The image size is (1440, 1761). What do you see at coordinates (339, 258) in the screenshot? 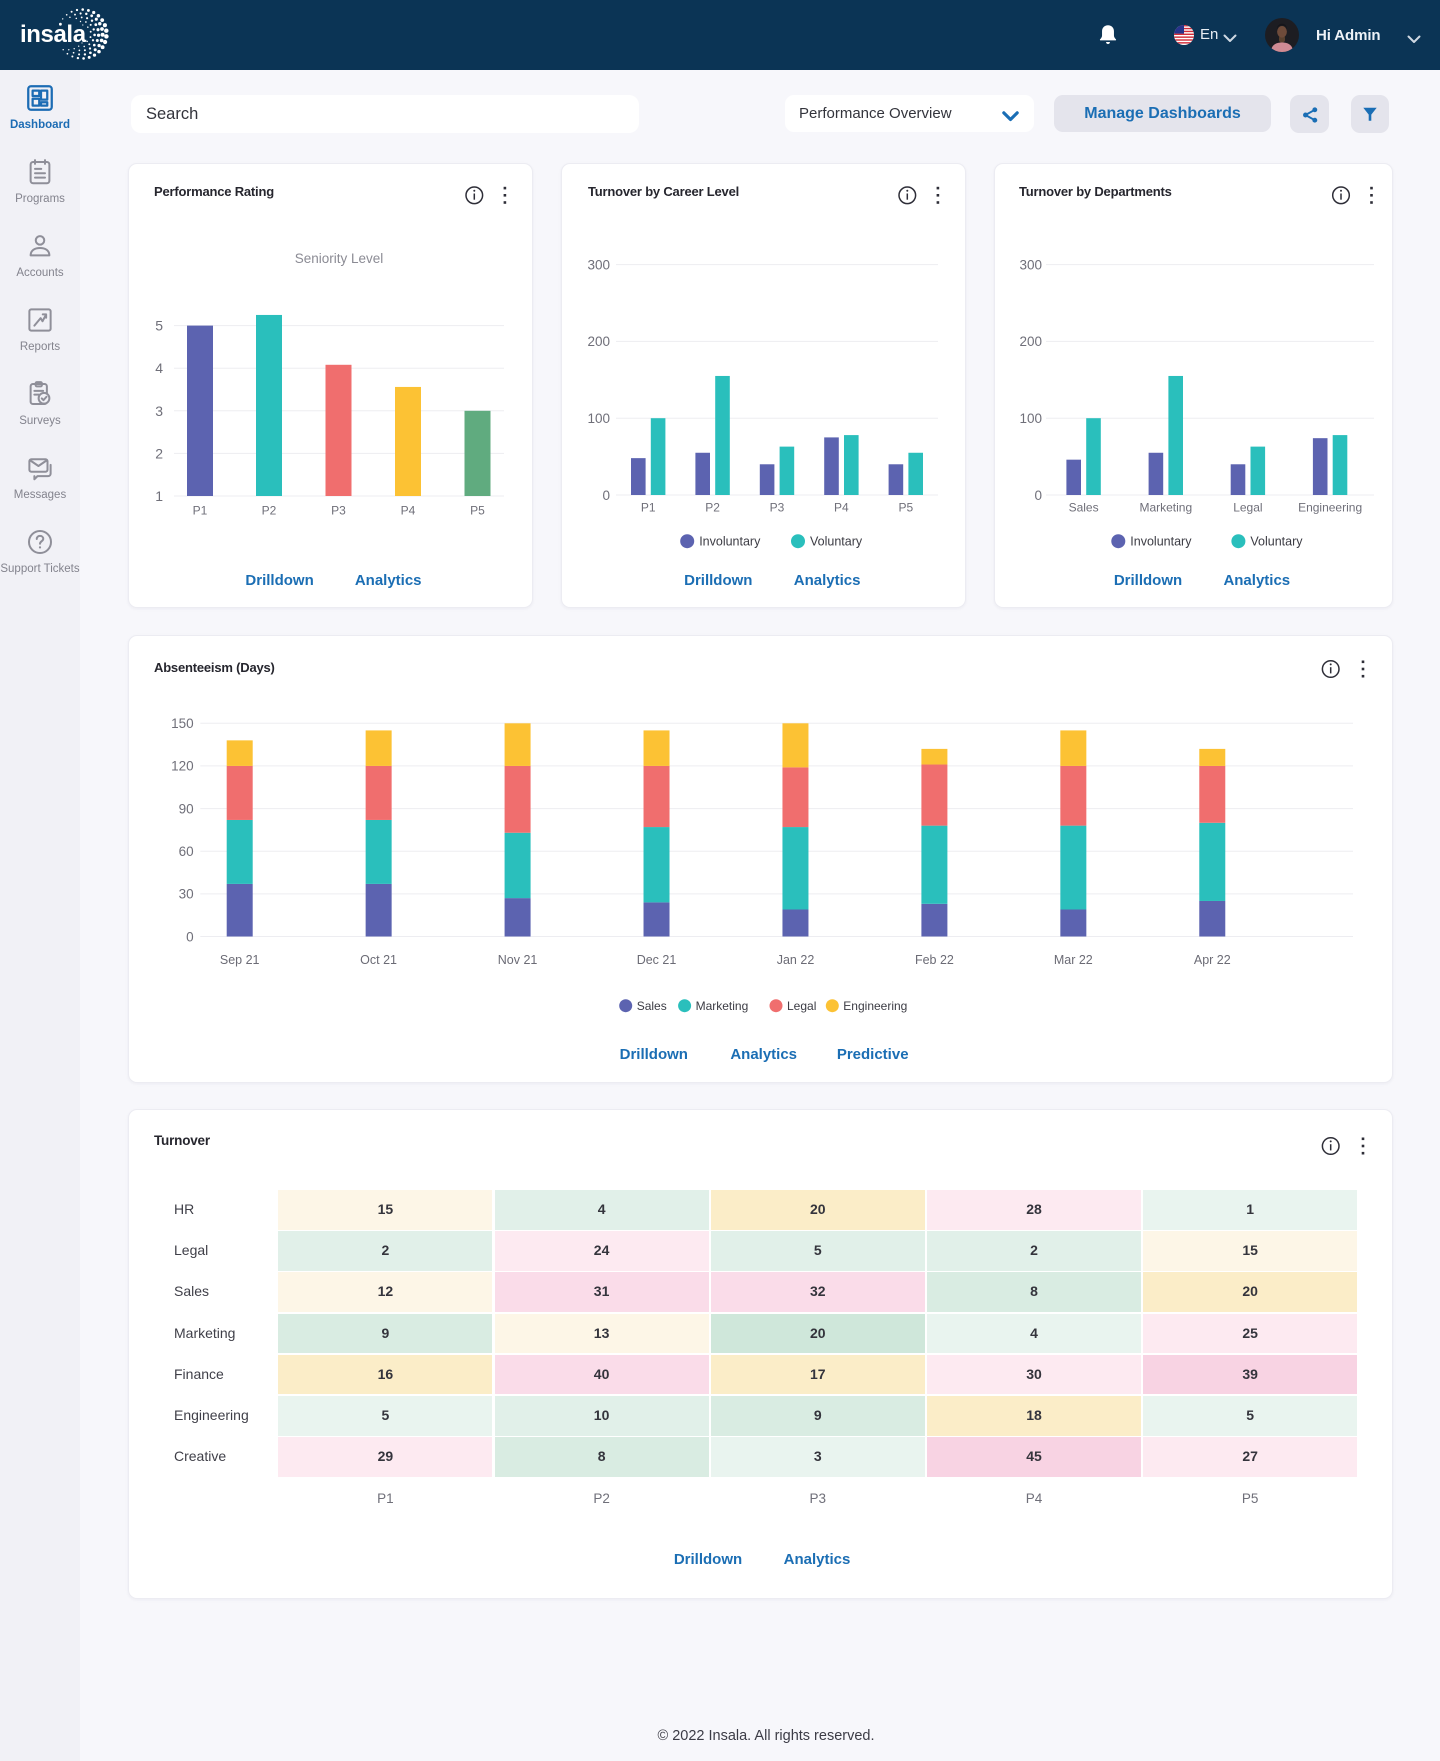
I see `svg-text: Seniority Level` at bounding box center [339, 258].